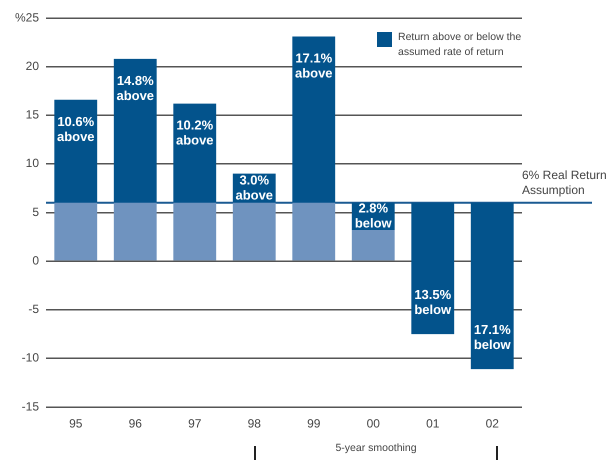 This screenshot has width=614, height=460. What do you see at coordinates (76, 423) in the screenshot?
I see `x-tick-label: 95` at bounding box center [76, 423].